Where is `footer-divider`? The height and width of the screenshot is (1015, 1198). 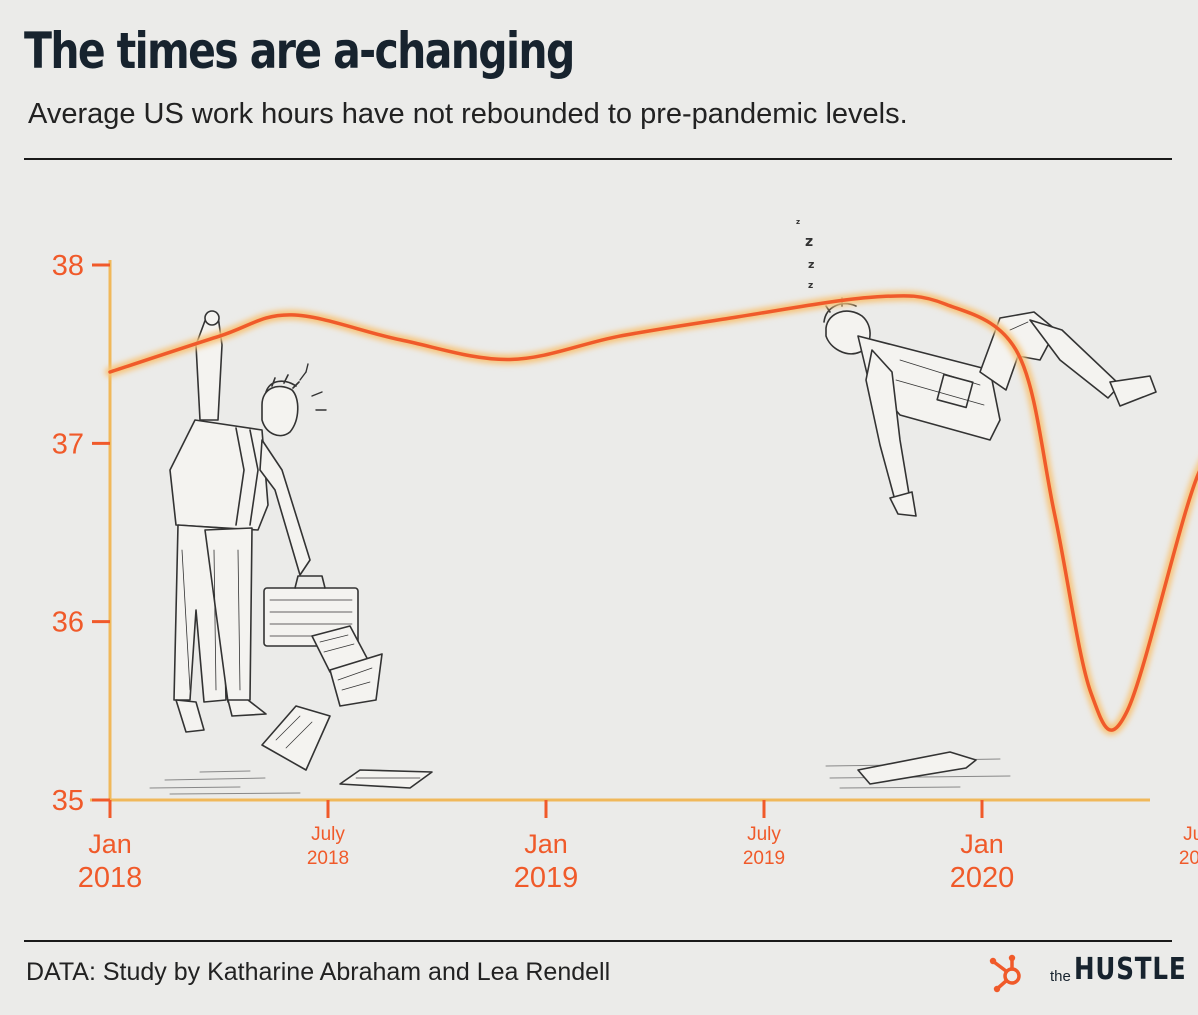
footer-divider is located at coordinates (598, 941).